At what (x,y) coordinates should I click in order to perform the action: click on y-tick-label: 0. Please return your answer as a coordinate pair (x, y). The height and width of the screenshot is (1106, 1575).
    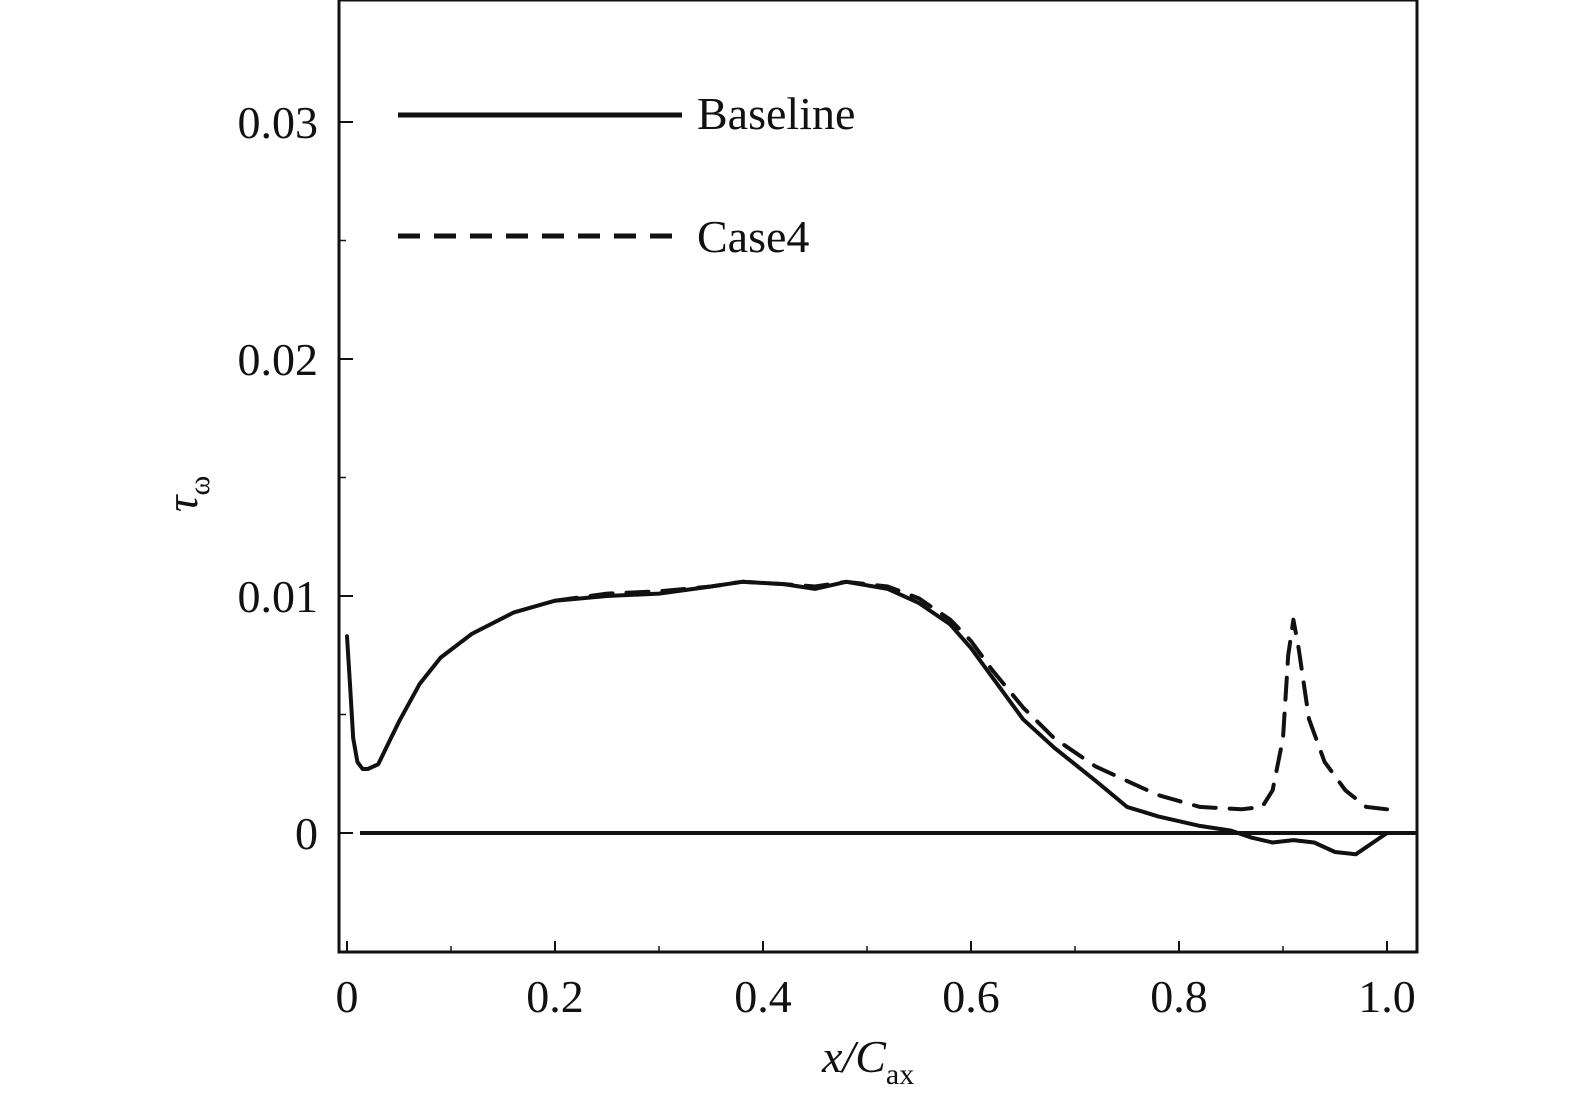
    Looking at the image, I should click on (306, 833).